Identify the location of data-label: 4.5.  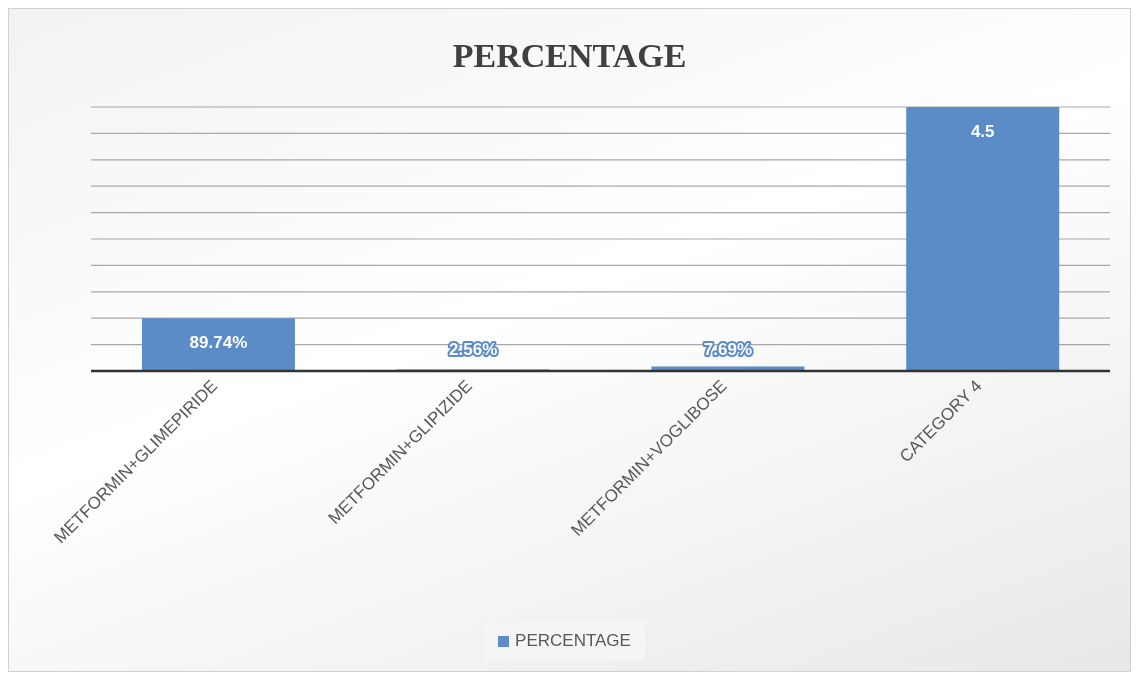
(982, 131).